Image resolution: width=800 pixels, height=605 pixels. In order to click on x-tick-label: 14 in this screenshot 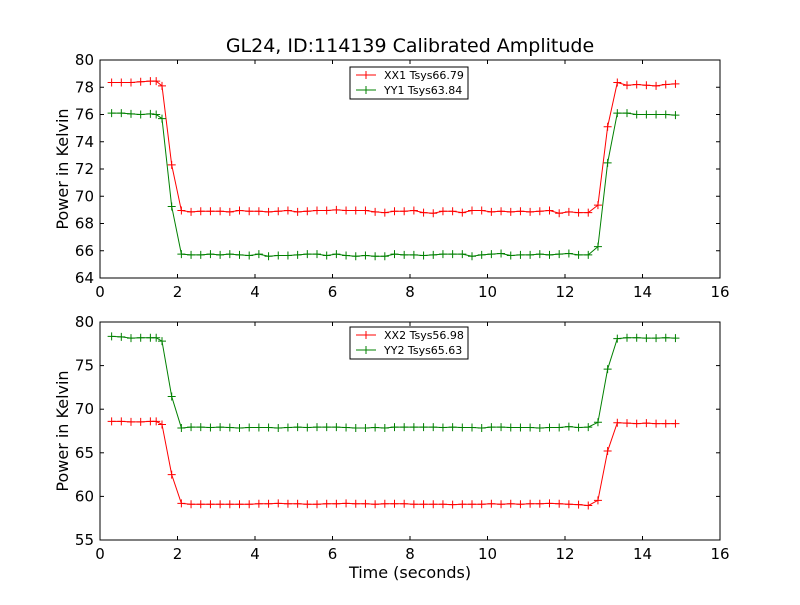, I will do `click(642, 554)`.